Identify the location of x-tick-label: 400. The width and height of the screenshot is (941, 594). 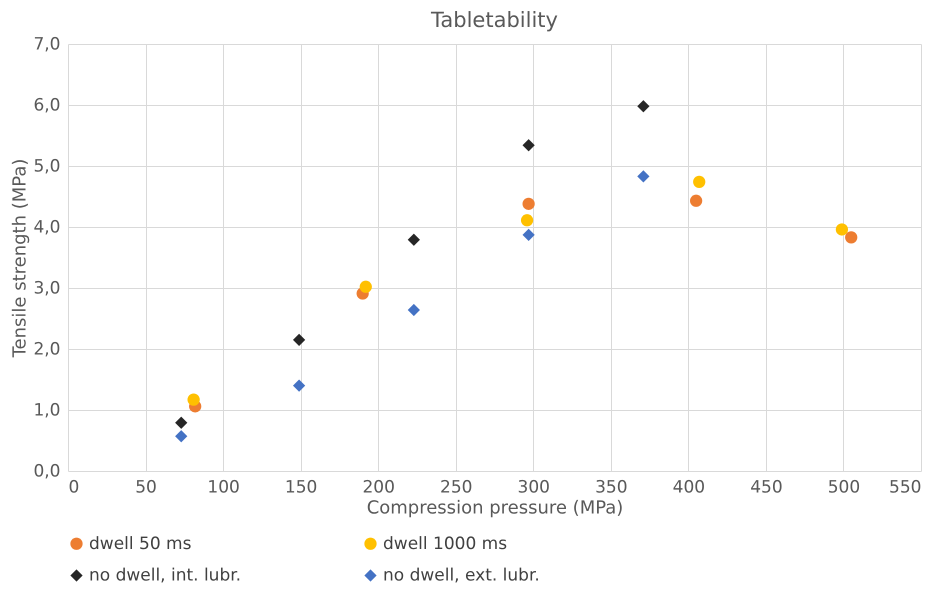
(689, 488).